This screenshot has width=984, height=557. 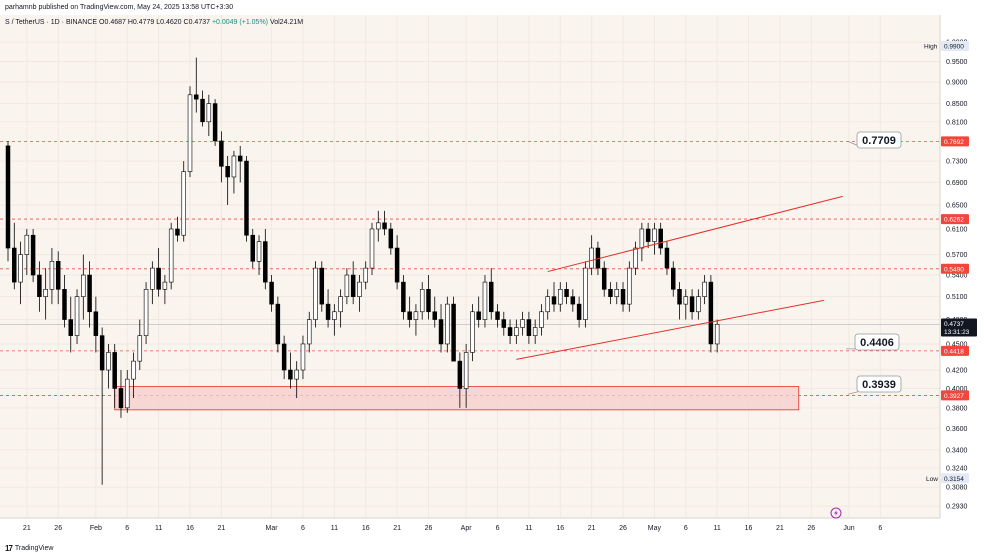 I want to click on price-callout: 0.3939, so click(x=874, y=385).